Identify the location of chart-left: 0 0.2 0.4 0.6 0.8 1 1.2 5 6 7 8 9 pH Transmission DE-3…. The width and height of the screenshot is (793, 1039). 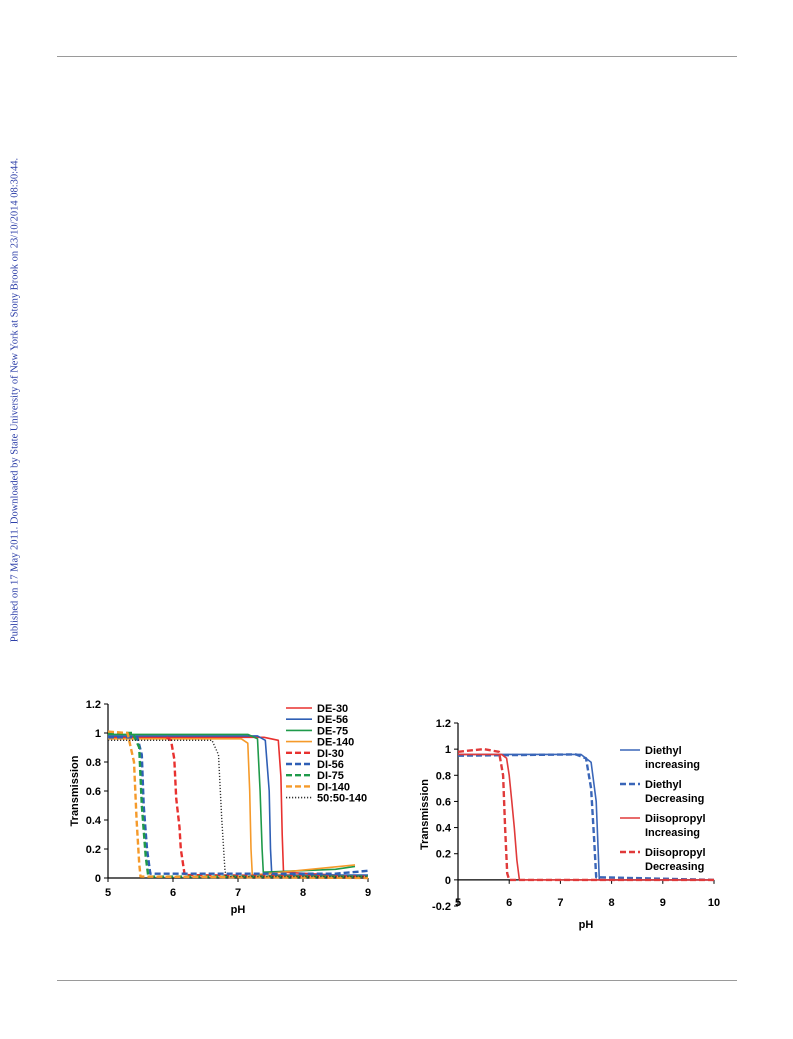
(220, 807).